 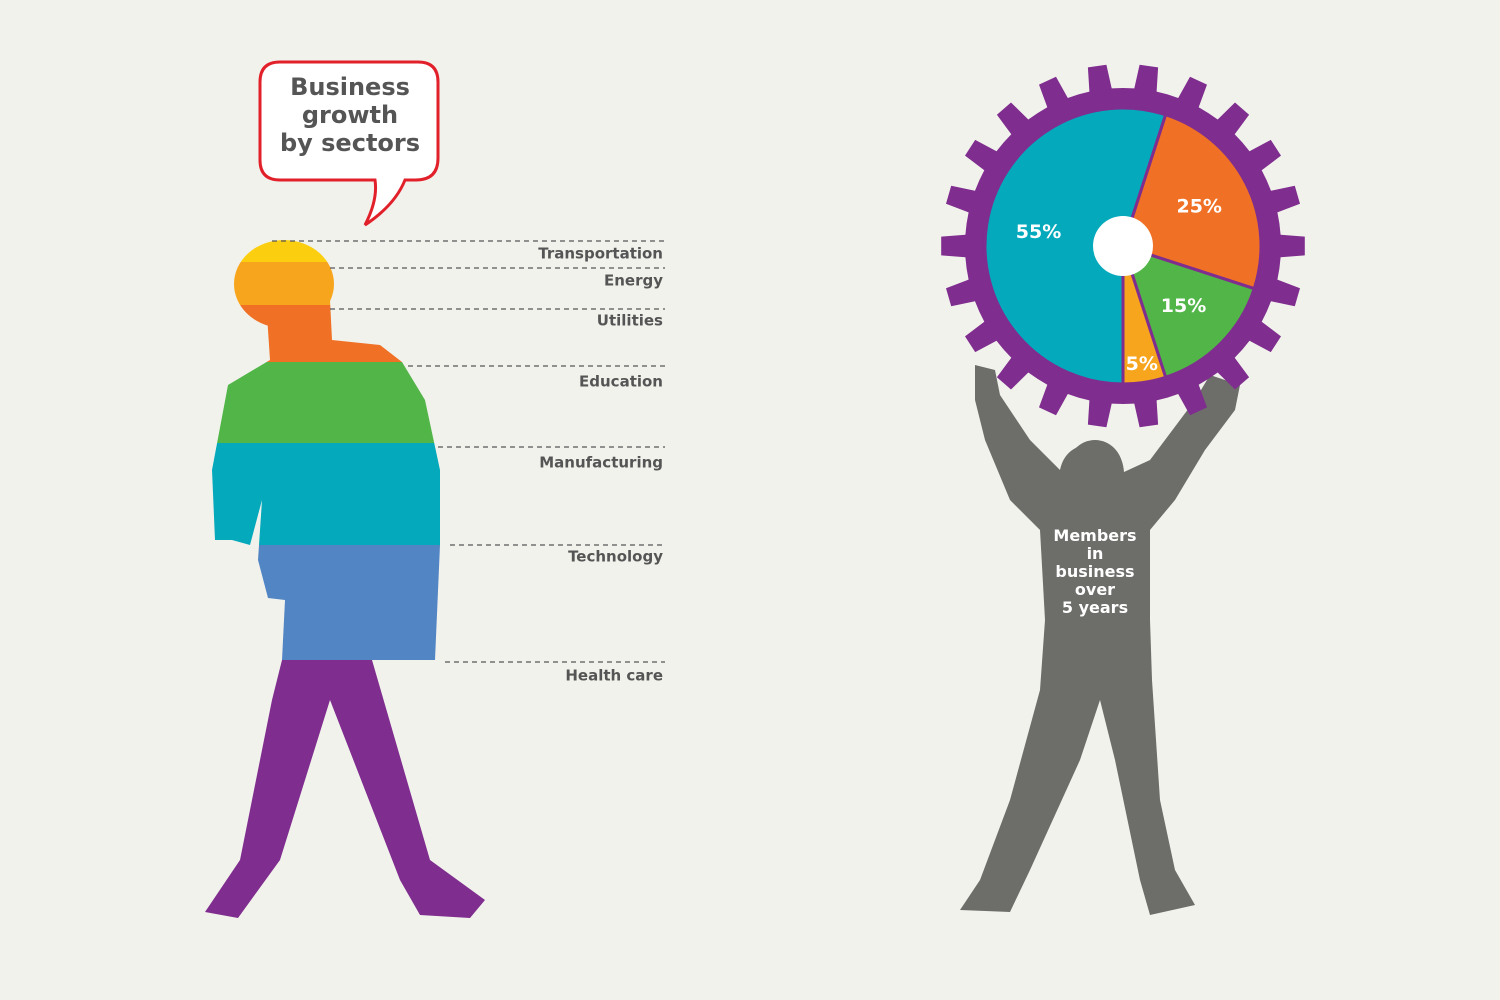 I want to click on pie-label: 5%, so click(x=1142, y=364).